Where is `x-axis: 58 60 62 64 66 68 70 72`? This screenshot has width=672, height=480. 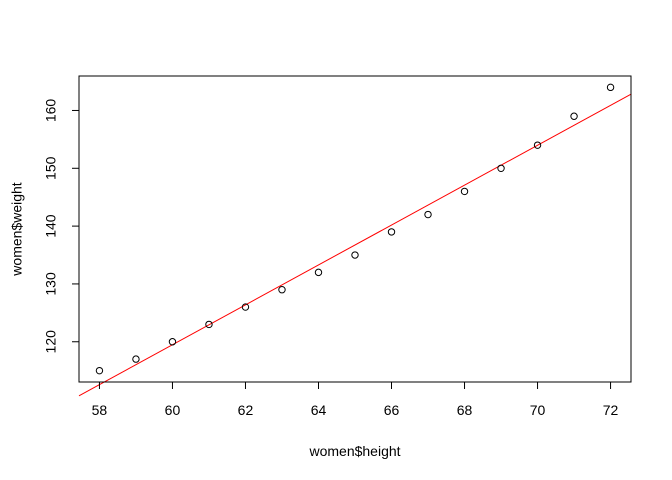 x-axis: 58 60 62 64 66 68 70 72 is located at coordinates (355, 399).